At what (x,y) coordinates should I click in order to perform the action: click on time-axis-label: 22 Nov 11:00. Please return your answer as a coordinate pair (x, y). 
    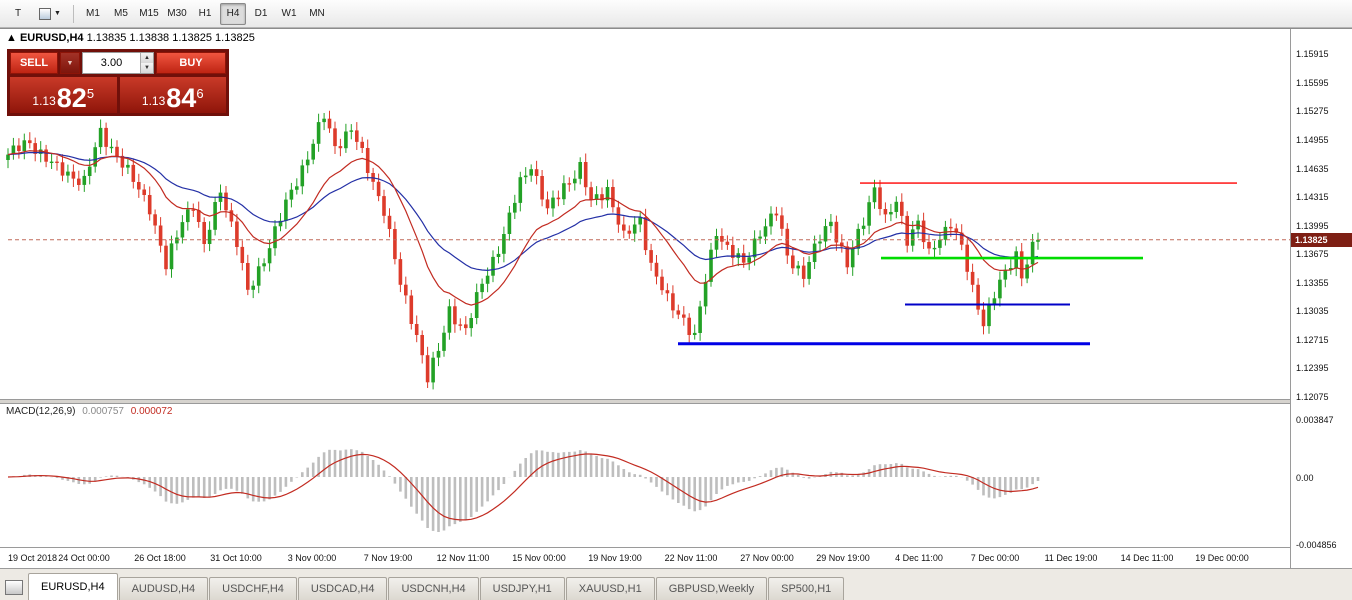
    Looking at the image, I should click on (691, 558).